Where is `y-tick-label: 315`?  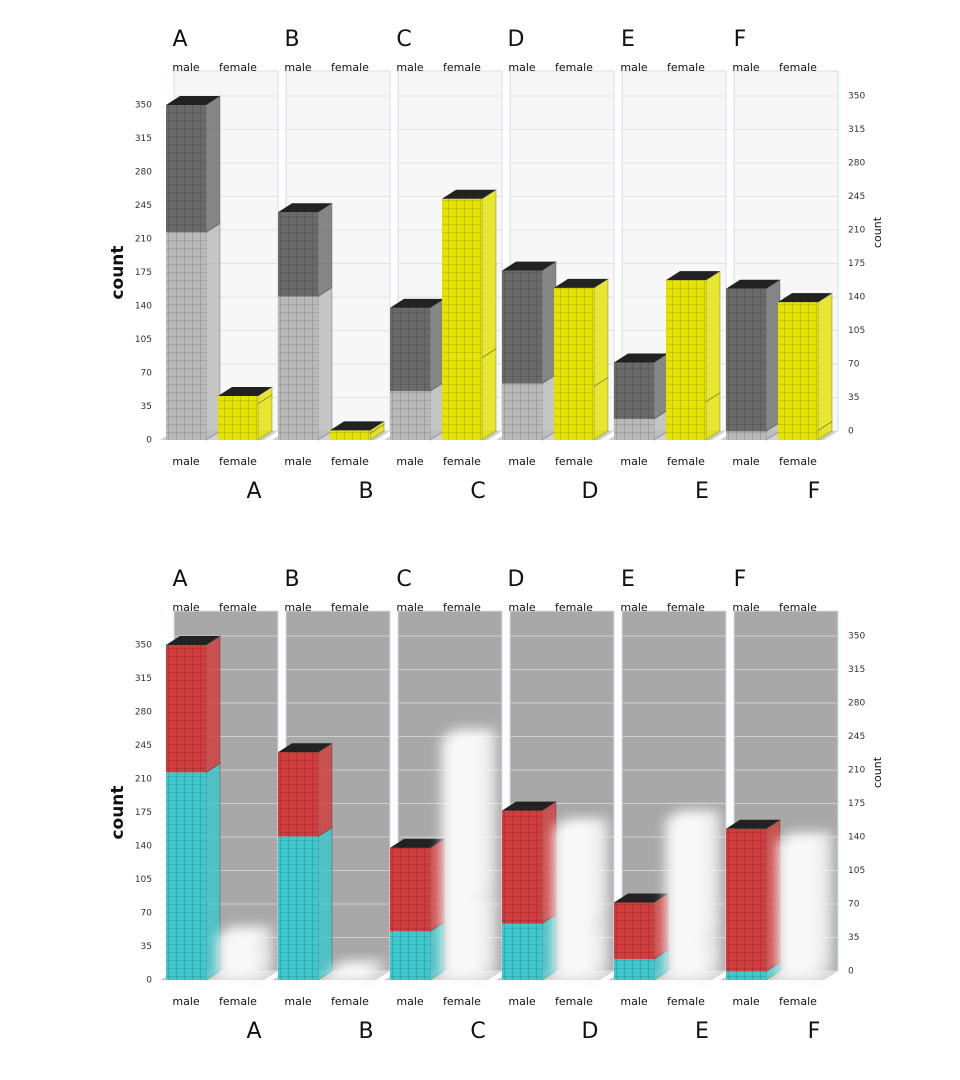
y-tick-label: 315 is located at coordinates (856, 670).